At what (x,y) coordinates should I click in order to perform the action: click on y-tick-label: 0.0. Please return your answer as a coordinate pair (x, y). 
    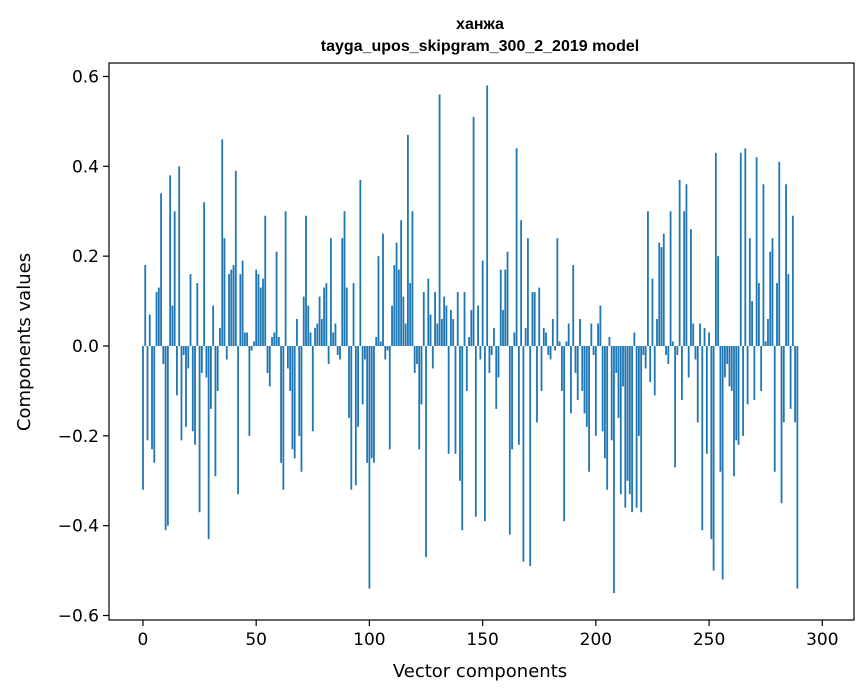
    Looking at the image, I should click on (85, 347).